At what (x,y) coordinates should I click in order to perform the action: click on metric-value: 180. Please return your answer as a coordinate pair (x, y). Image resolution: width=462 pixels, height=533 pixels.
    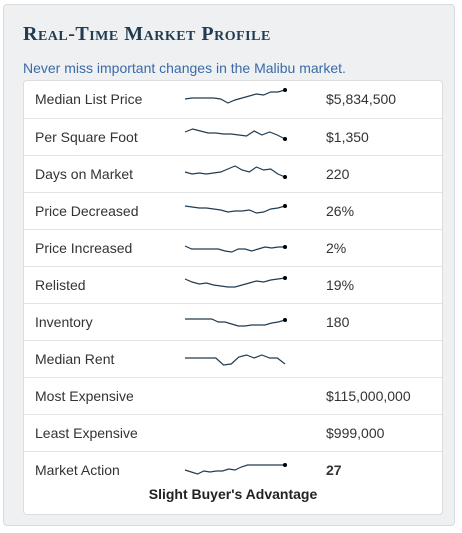
    Looking at the image, I should click on (338, 322).